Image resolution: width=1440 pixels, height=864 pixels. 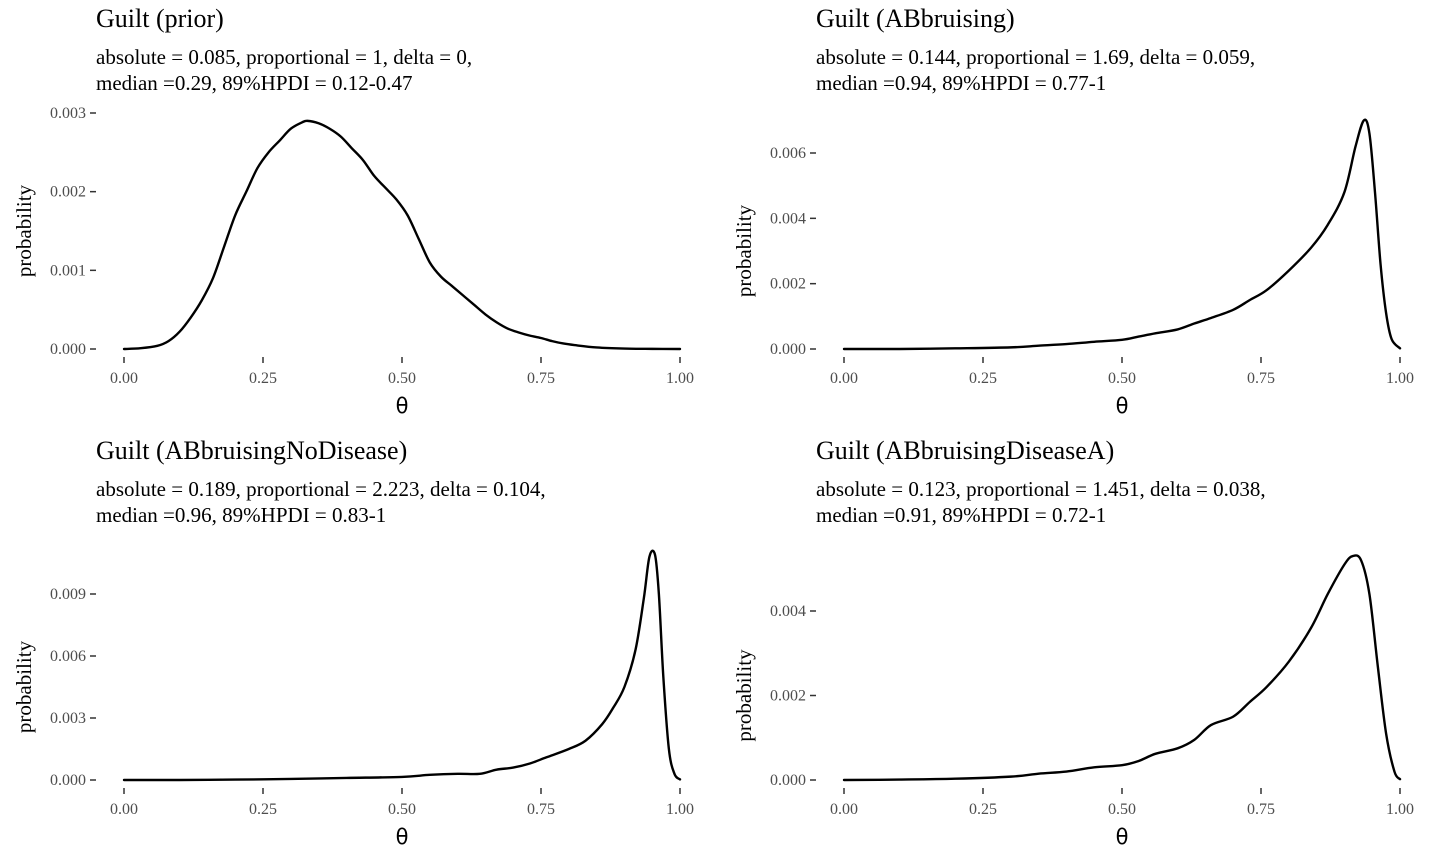 I want to click on subtitle-line-2: median =0.91, 89%HPDI = 0.72-1, so click(x=961, y=515).